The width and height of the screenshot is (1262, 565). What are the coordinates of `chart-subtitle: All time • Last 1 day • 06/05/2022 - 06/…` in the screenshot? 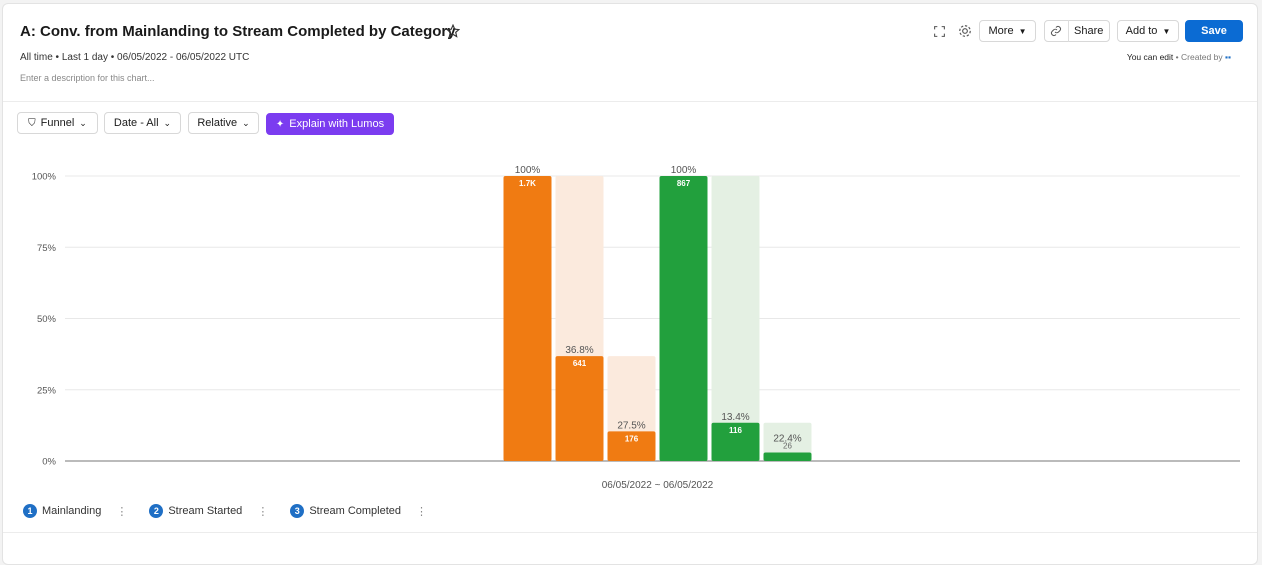 It's located at (135, 57).